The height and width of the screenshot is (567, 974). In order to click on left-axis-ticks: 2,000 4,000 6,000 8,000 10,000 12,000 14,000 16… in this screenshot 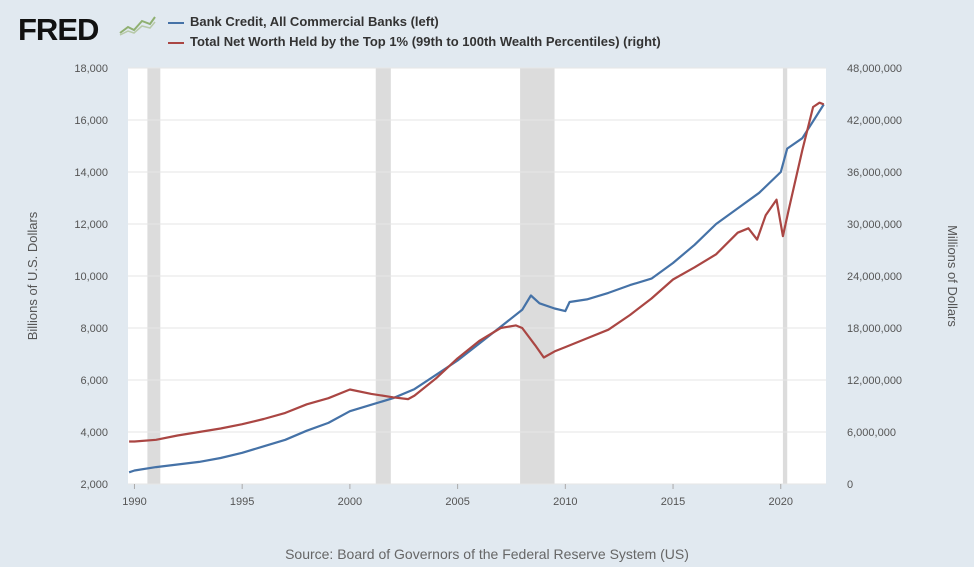, I will do `click(91, 277)`.